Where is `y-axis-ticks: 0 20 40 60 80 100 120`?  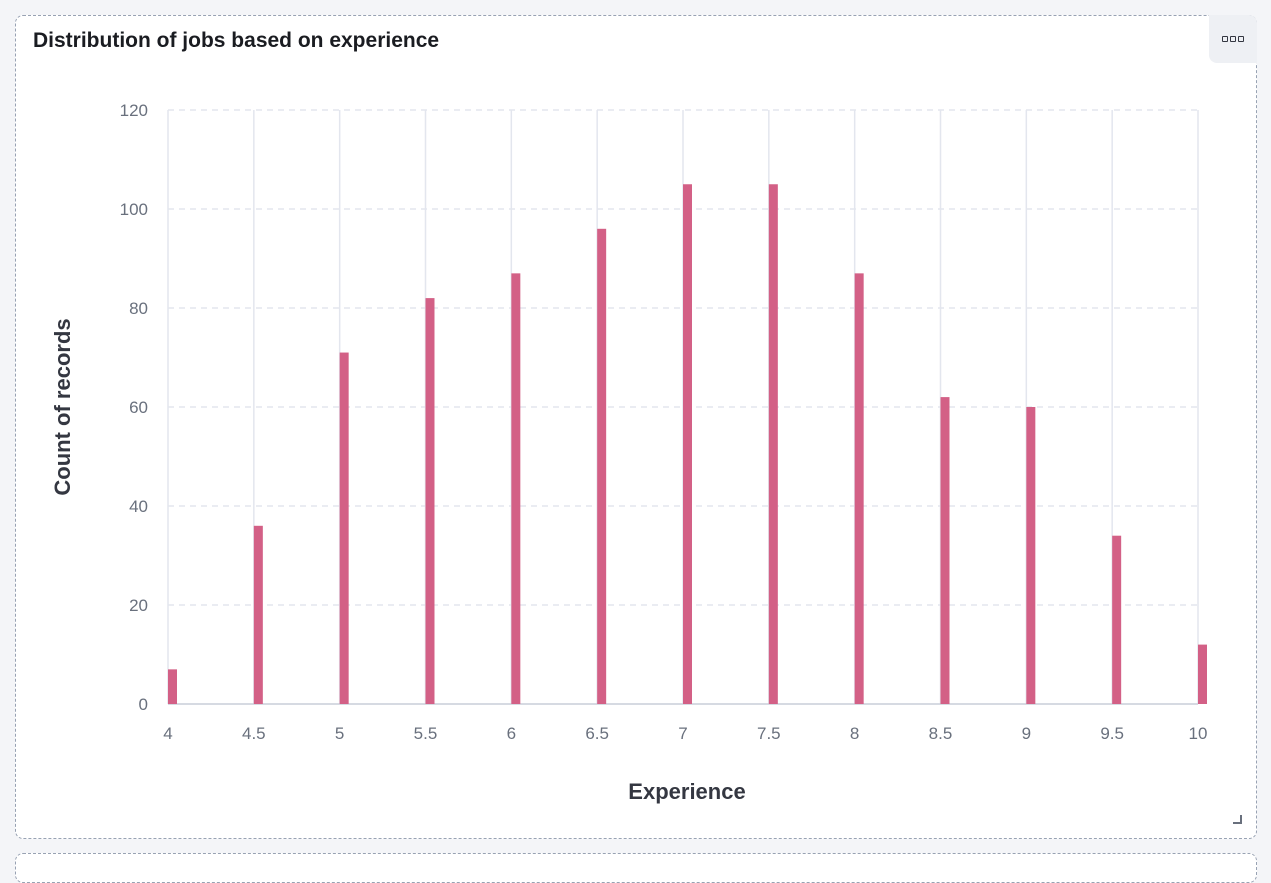
y-axis-ticks: 0 20 40 60 80 100 120 is located at coordinates (134, 407).